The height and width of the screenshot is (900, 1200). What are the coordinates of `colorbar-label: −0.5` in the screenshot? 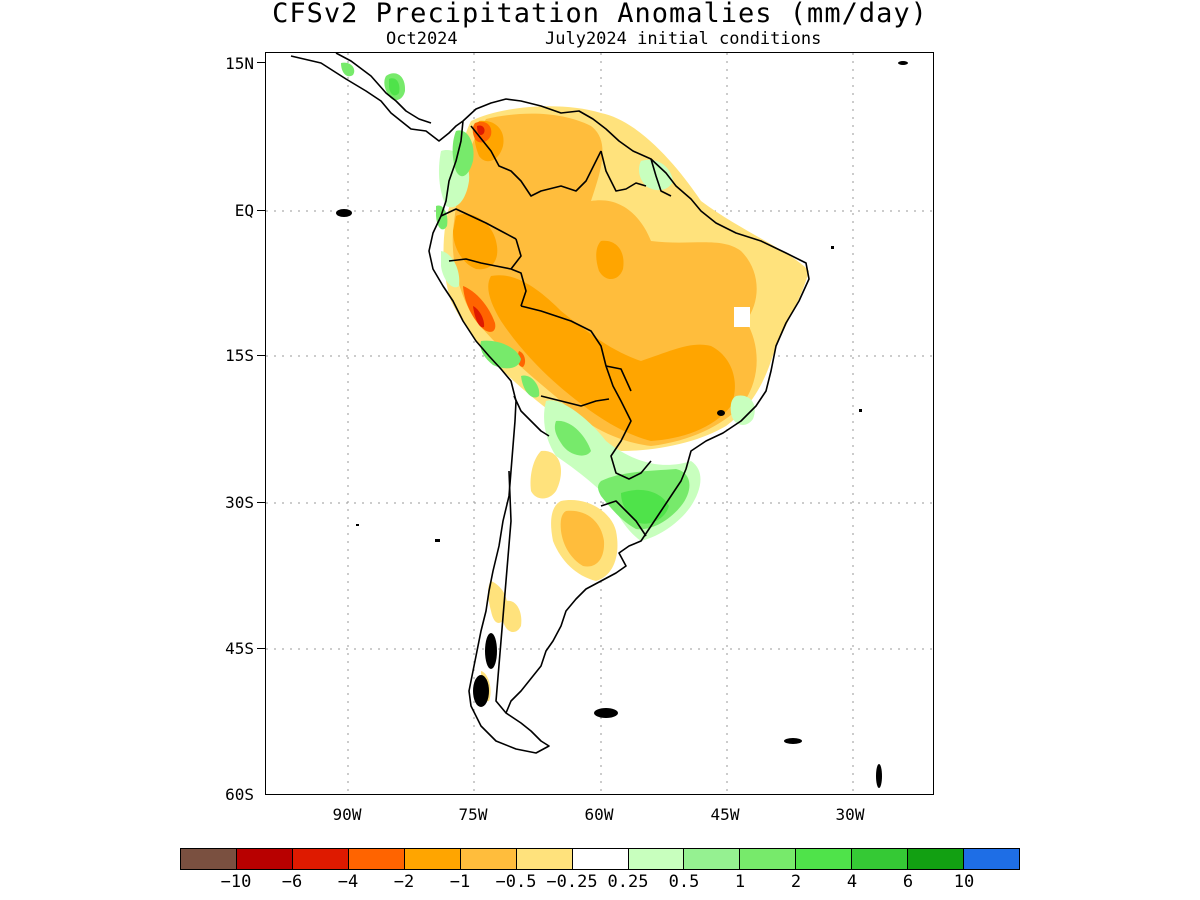 It's located at (516, 882).